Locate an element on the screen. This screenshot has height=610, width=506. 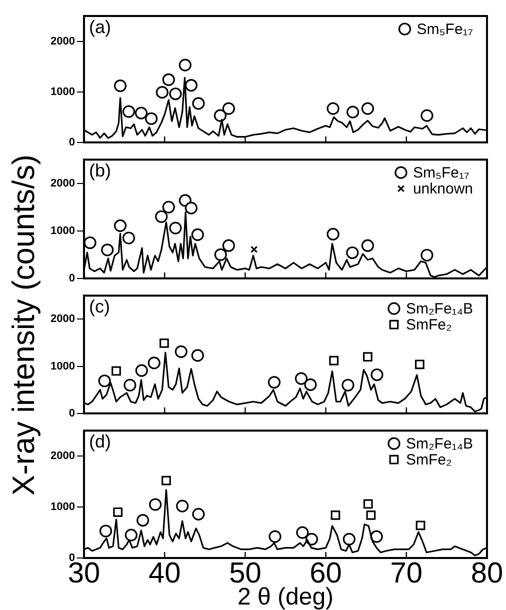
x-axis-title: 2 θ (deg) is located at coordinates (285, 597).